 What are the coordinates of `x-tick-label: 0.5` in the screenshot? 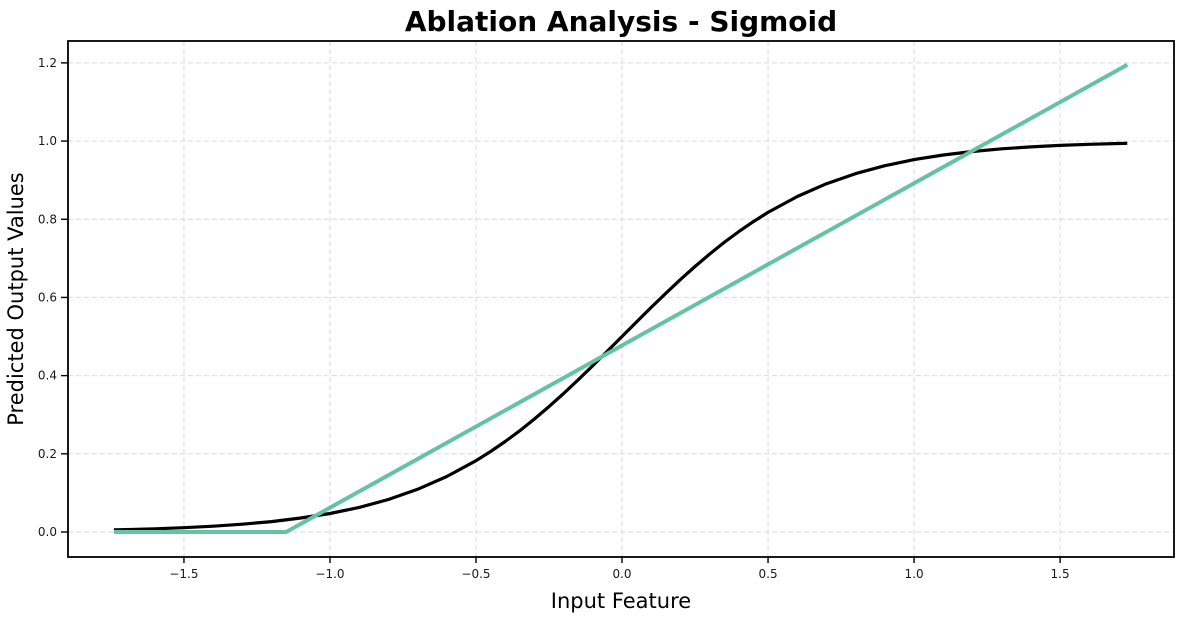 It's located at (768, 574).